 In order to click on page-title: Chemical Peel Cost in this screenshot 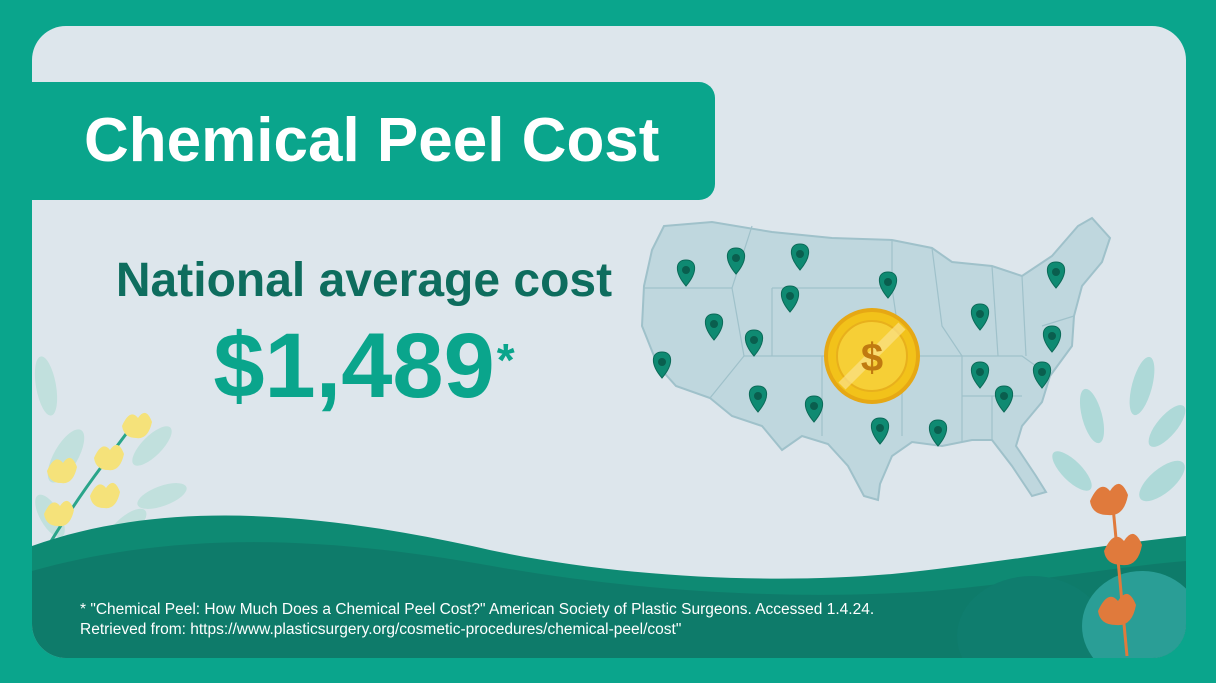, I will do `click(372, 140)`.